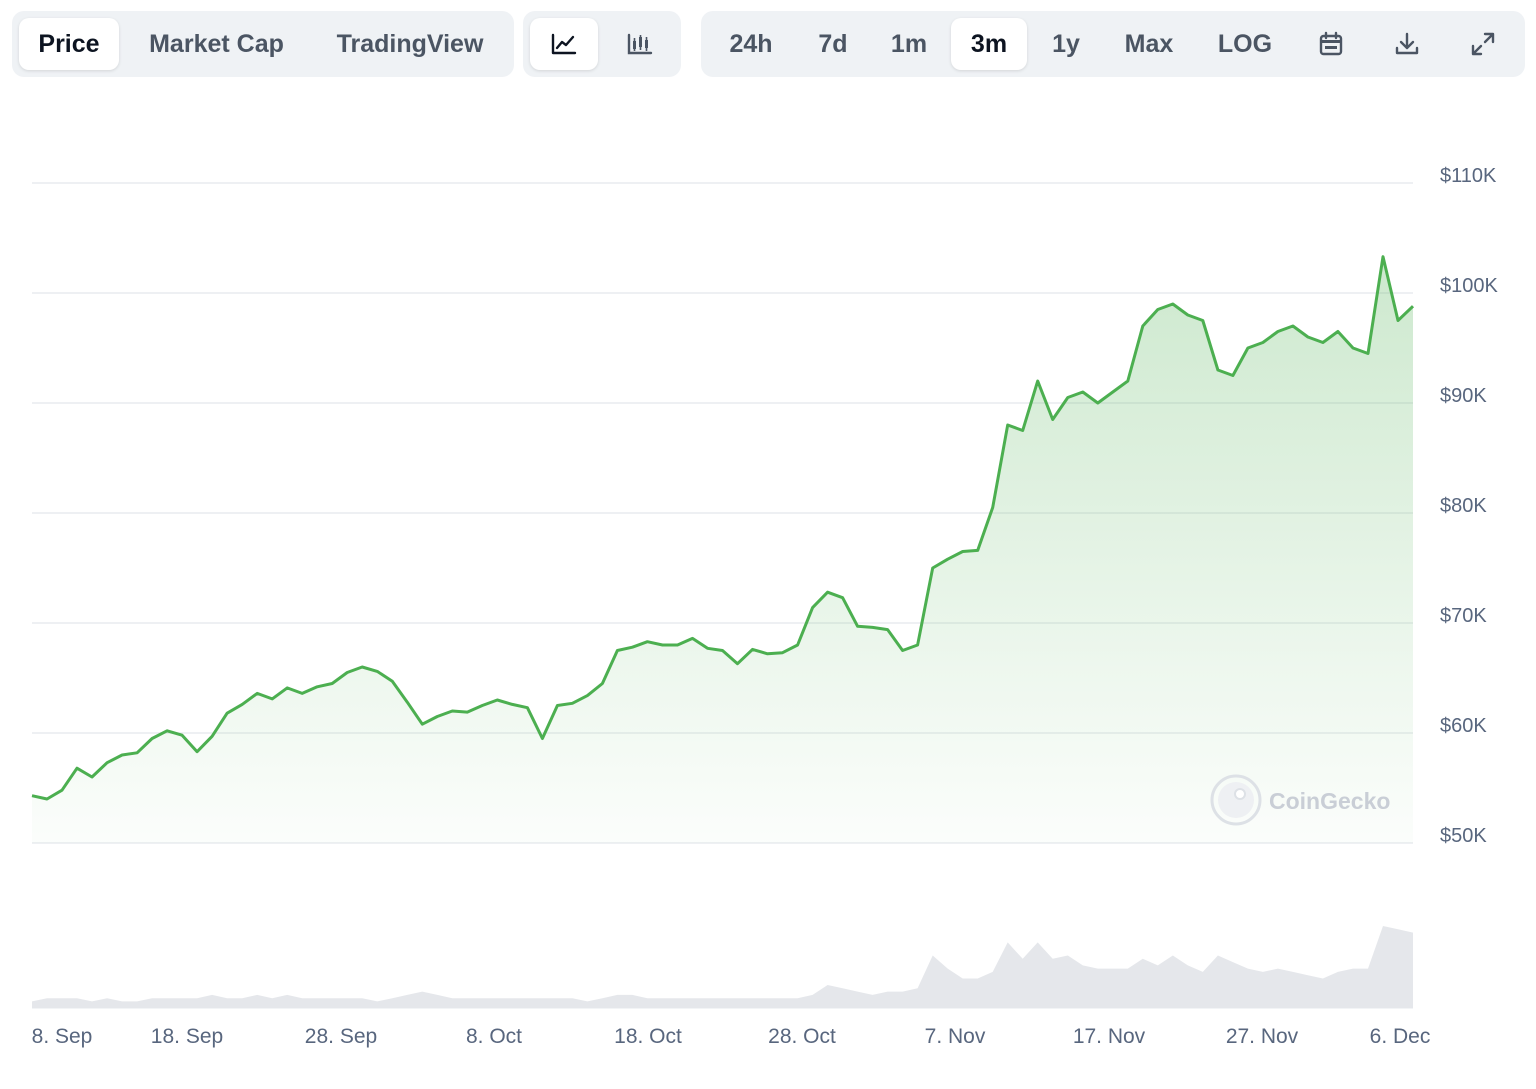  What do you see at coordinates (722, 967) in the screenshot?
I see `volume-area` at bounding box center [722, 967].